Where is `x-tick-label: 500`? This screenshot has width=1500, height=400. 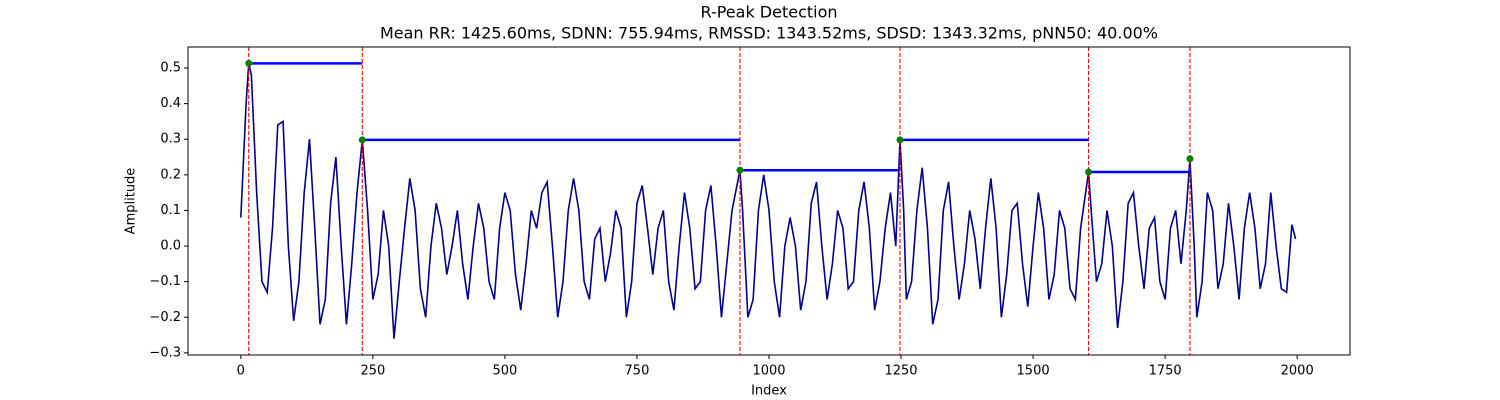 x-tick-label: 500 is located at coordinates (504, 371).